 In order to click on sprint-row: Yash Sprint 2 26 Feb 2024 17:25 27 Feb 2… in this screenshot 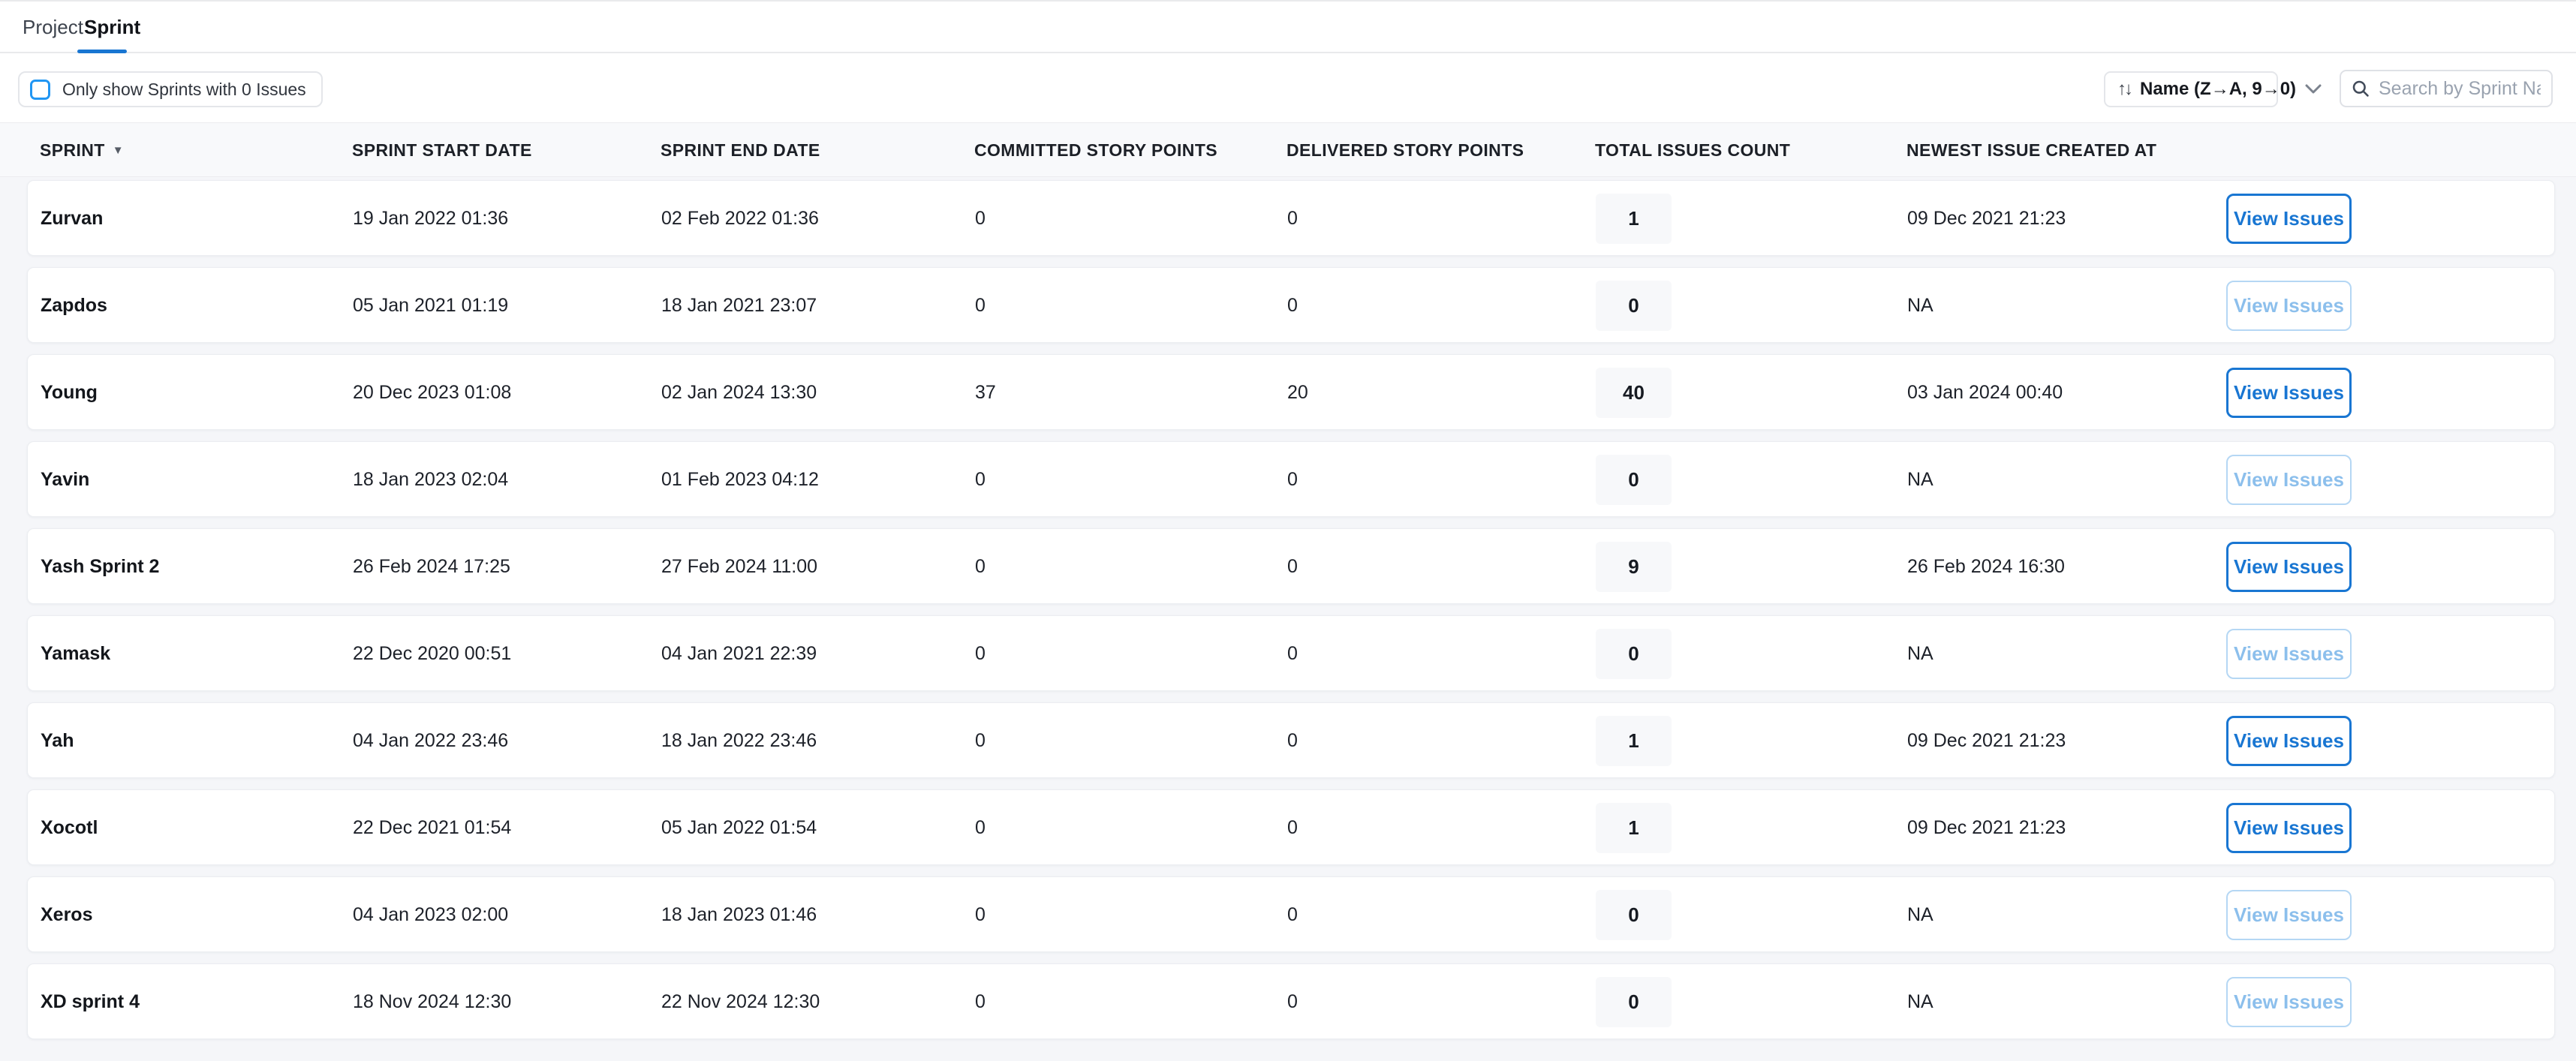, I will do `click(1291, 566)`.